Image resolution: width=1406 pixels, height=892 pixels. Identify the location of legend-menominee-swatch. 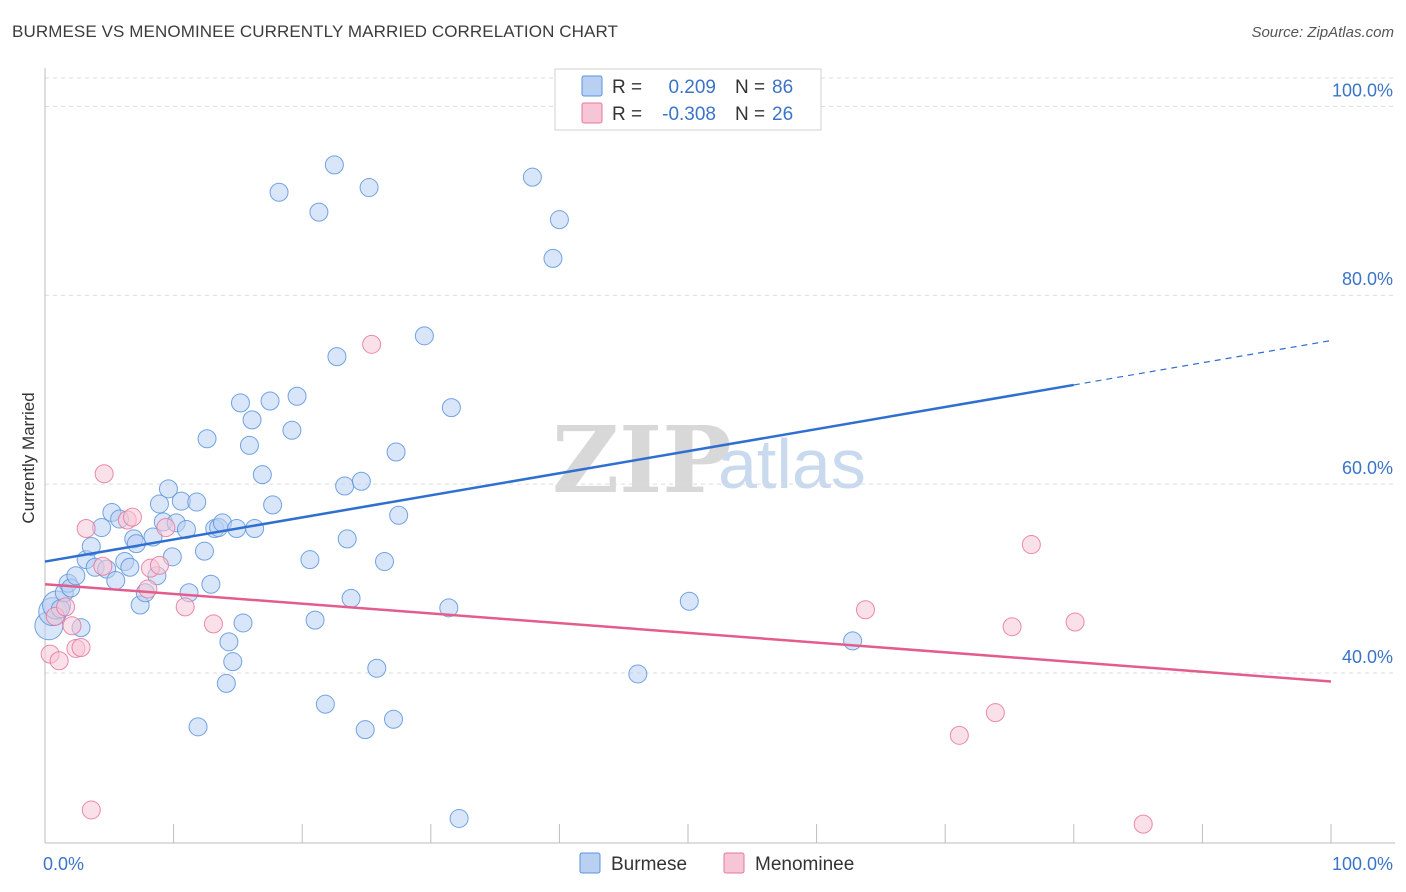
(592, 113).